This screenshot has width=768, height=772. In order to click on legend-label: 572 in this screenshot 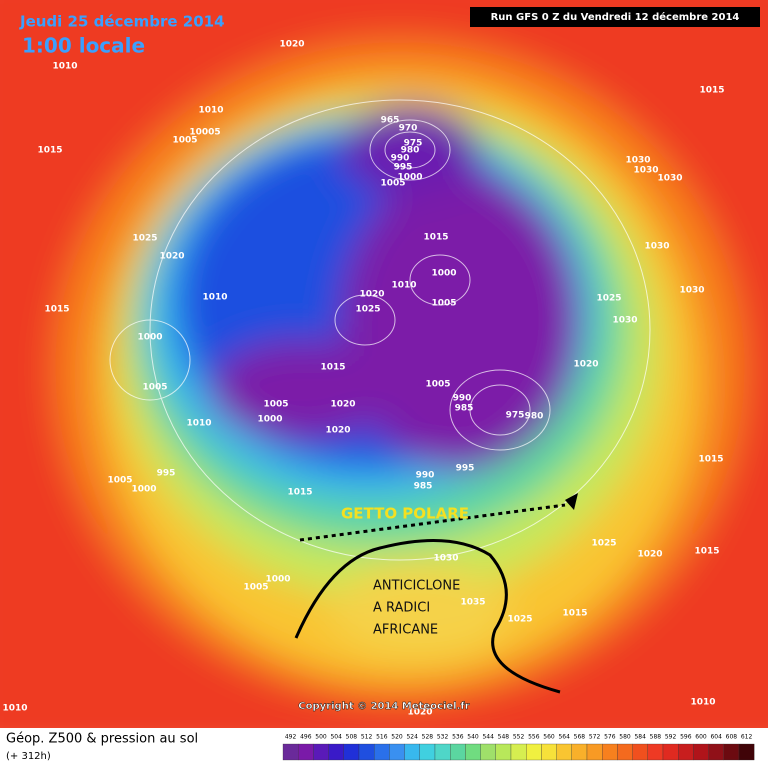, I will do `click(595, 737)`.